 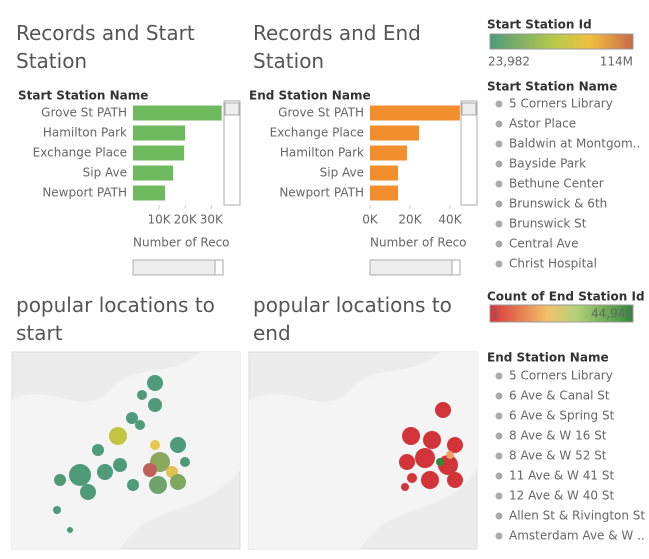 What do you see at coordinates (126, 450) in the screenshot?
I see `map-start` at bounding box center [126, 450].